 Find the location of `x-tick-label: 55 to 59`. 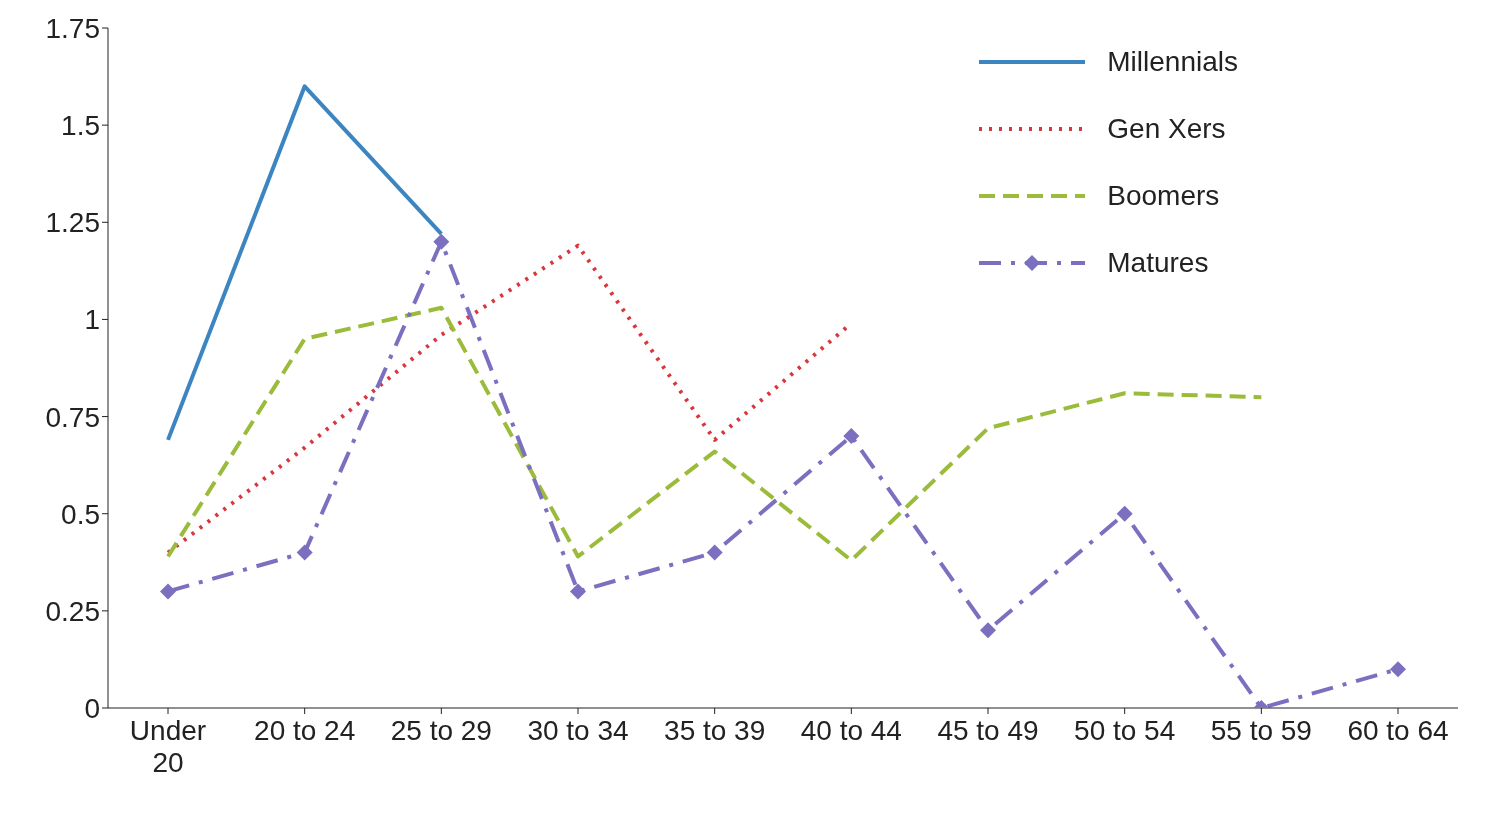

x-tick-label: 55 to 59 is located at coordinates (1261, 730).